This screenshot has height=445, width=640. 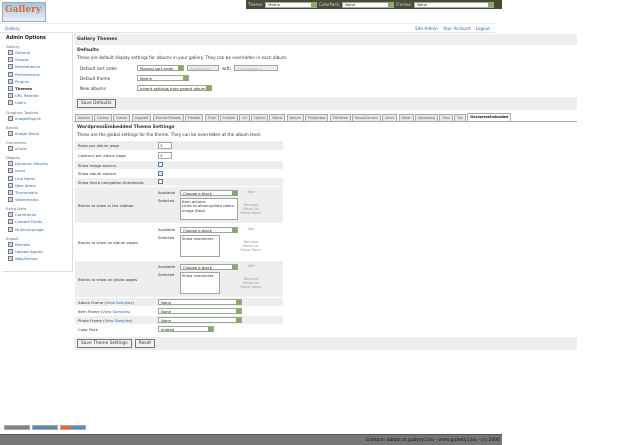 I want to click on rows-input: 3, so click(x=165, y=145).